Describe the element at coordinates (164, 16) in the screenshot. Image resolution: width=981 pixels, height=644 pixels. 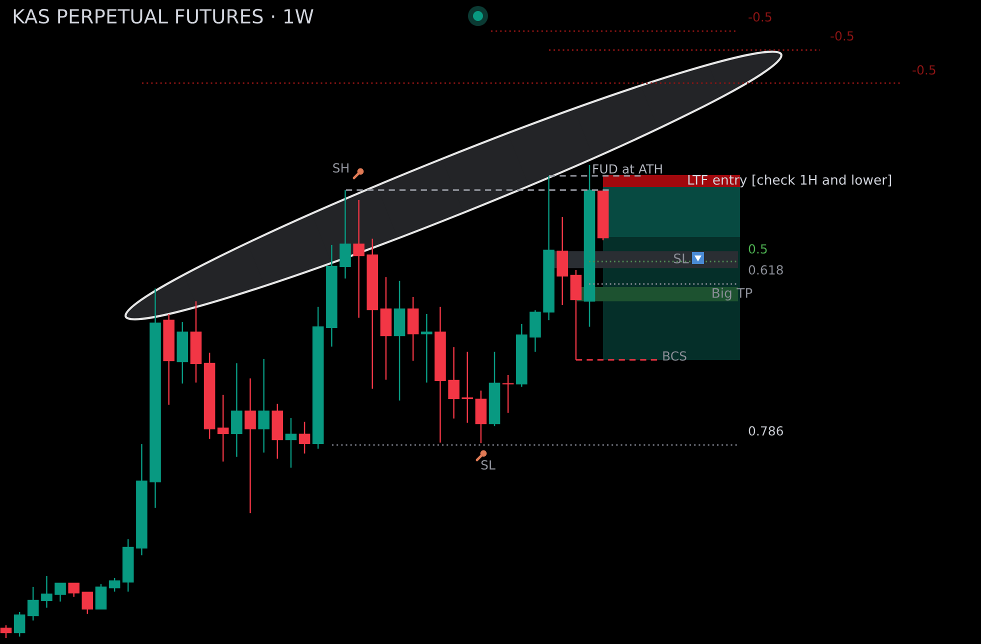
I see `chart-title: KAS PERPETUAL FUTURES · 1W` at that location.